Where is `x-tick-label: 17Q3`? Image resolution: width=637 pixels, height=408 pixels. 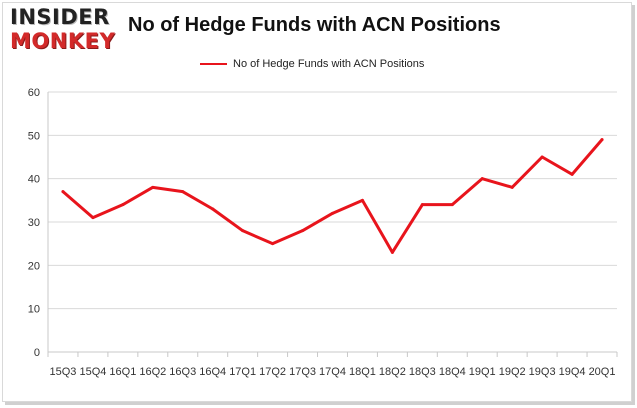
x-tick-label: 17Q3 is located at coordinates (302, 372).